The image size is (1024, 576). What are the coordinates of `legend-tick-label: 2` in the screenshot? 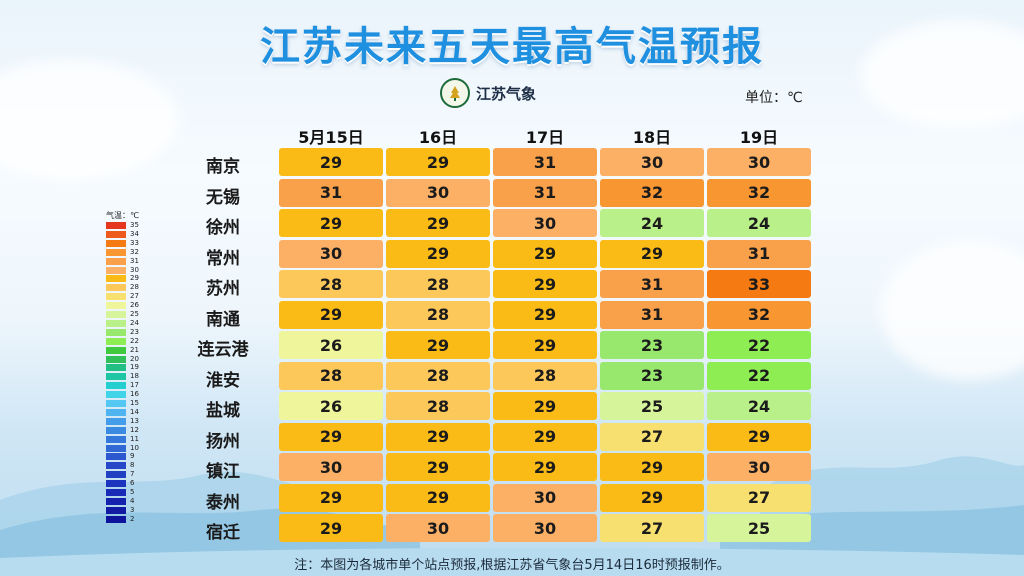 It's located at (132, 518).